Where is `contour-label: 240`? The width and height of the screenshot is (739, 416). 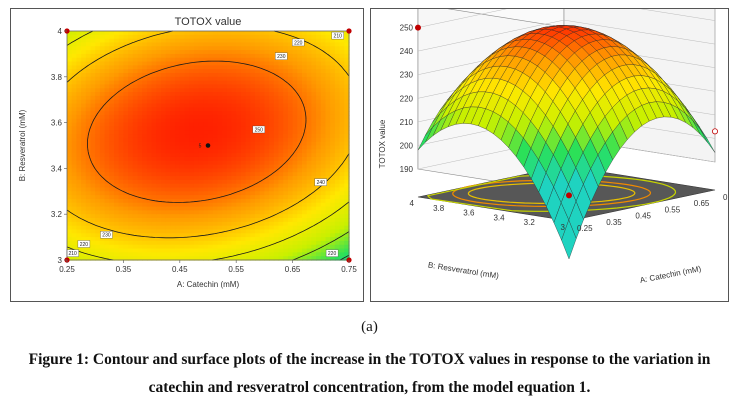
contour-label: 240 is located at coordinates (321, 183).